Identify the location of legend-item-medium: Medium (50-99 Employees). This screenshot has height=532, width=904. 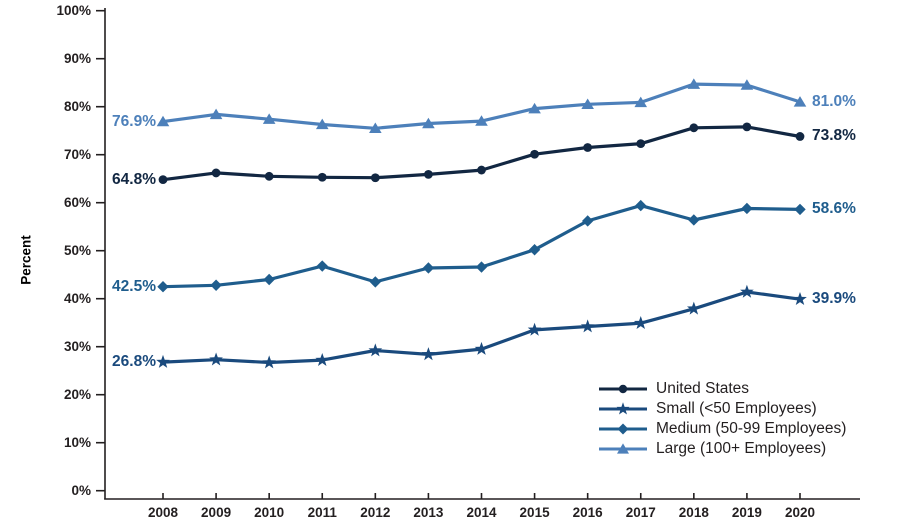
(722, 429).